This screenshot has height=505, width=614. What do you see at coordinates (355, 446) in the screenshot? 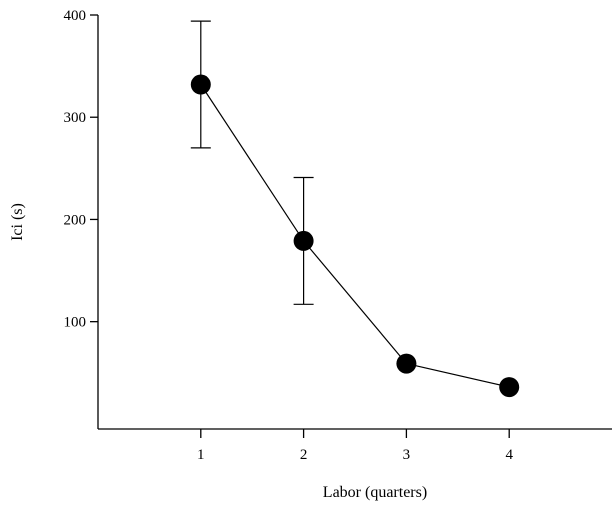
I see `x-ticks: 1 2 3 4` at bounding box center [355, 446].